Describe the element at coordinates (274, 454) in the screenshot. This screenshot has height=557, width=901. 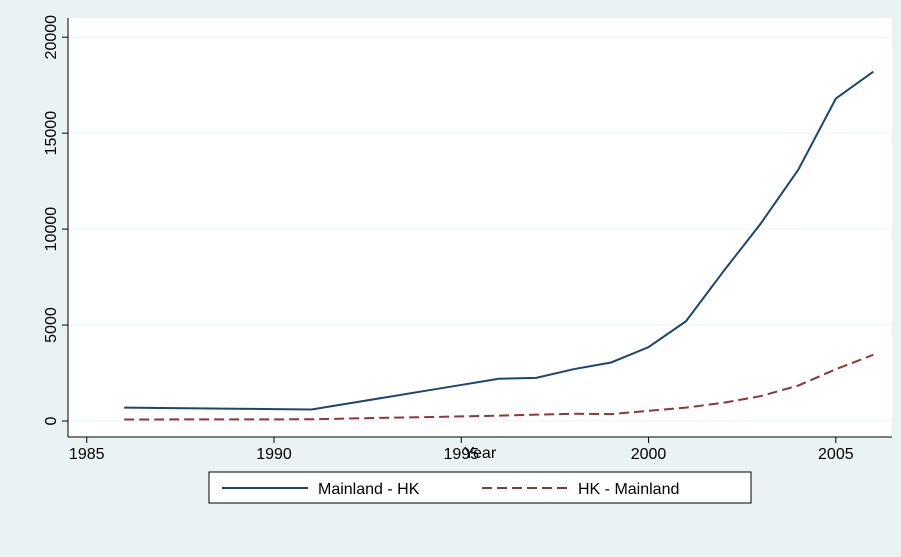
I see `x-tick-label: 1990` at that location.